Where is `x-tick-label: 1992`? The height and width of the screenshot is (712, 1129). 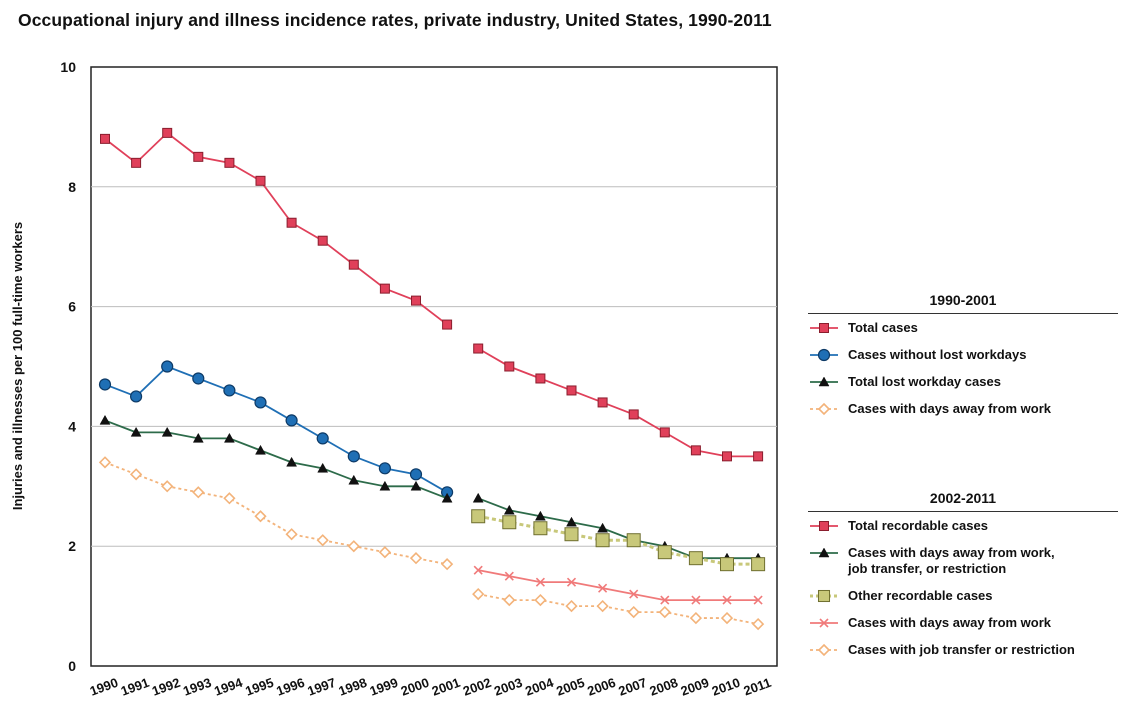 x-tick-label: 1992 is located at coordinates (166, 687).